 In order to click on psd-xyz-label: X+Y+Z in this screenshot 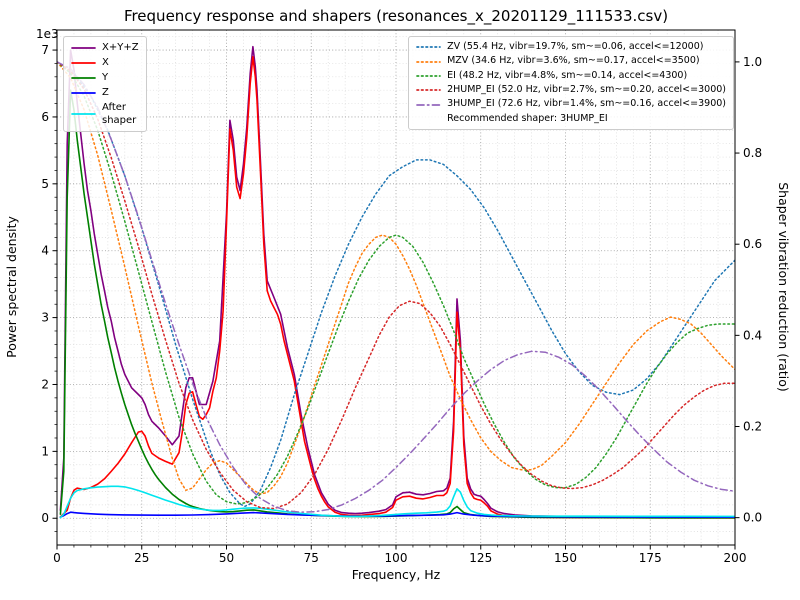, I will do `click(120, 47)`.